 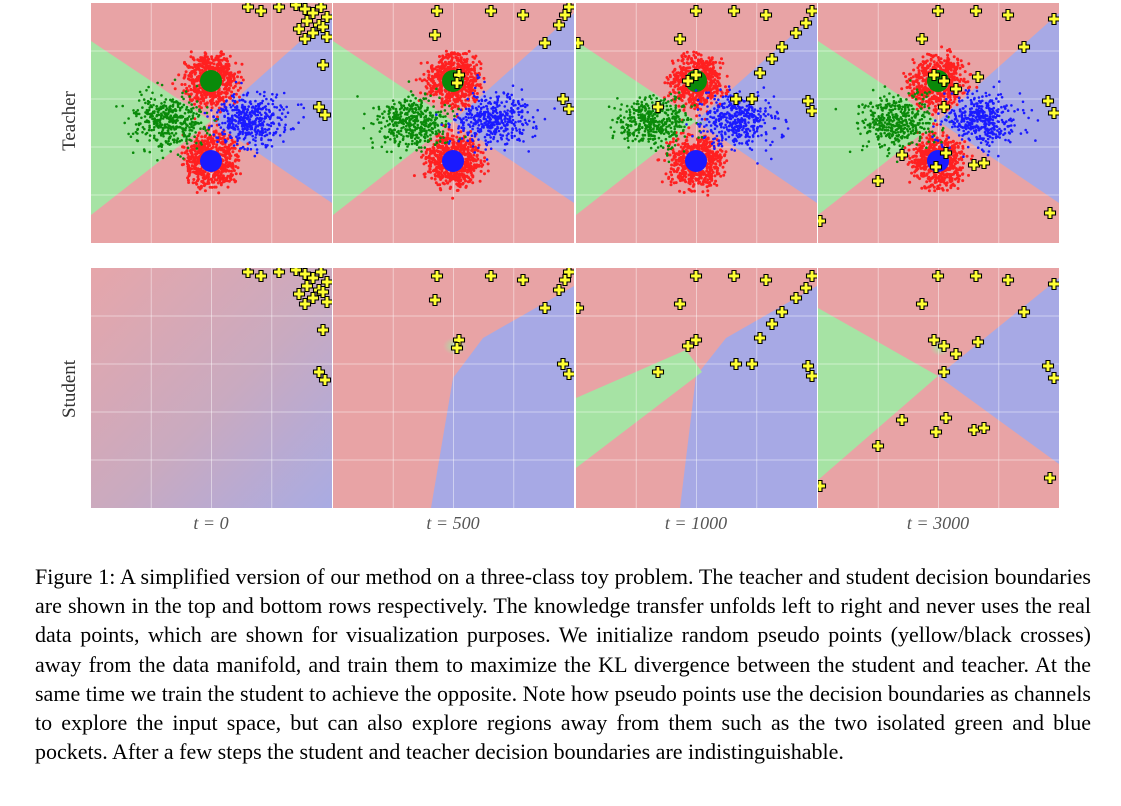 I want to click on time-label-3000: t = 3000, so click(x=938, y=523).